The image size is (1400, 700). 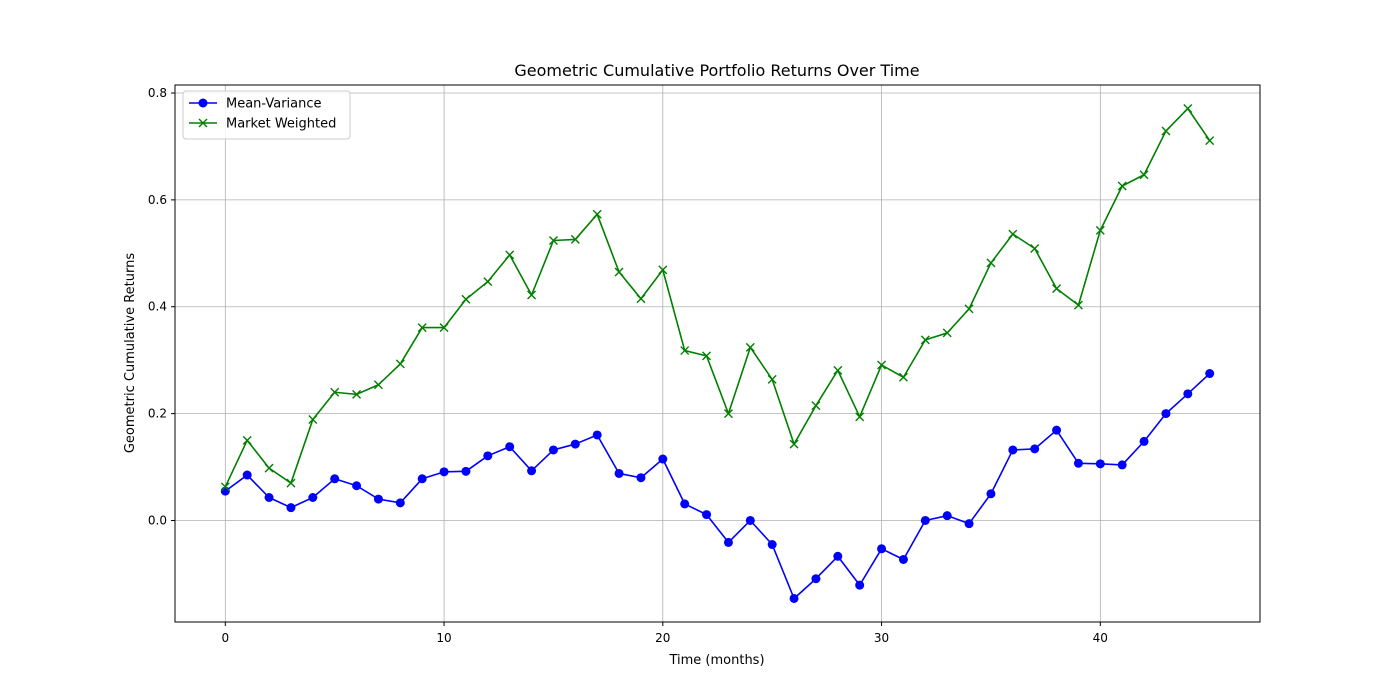 What do you see at coordinates (157, 414) in the screenshot?
I see `y-tick-label: 0.2` at bounding box center [157, 414].